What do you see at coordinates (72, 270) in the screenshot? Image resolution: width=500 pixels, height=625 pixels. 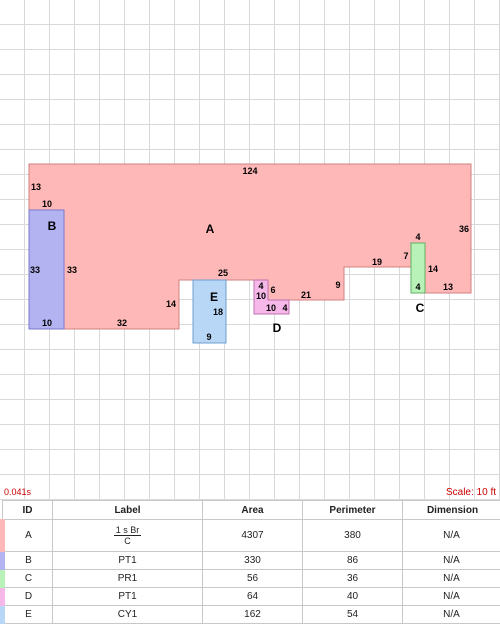 I see `dim-b-right: 33` at bounding box center [72, 270].